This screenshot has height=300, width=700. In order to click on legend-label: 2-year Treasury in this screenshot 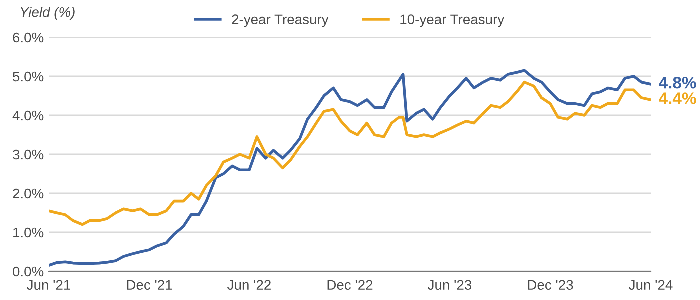, I will do `click(280, 21)`.